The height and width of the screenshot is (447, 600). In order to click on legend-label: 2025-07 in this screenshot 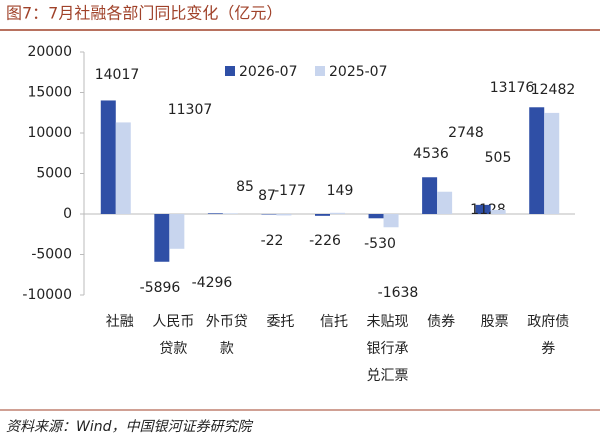, I will do `click(358, 72)`.